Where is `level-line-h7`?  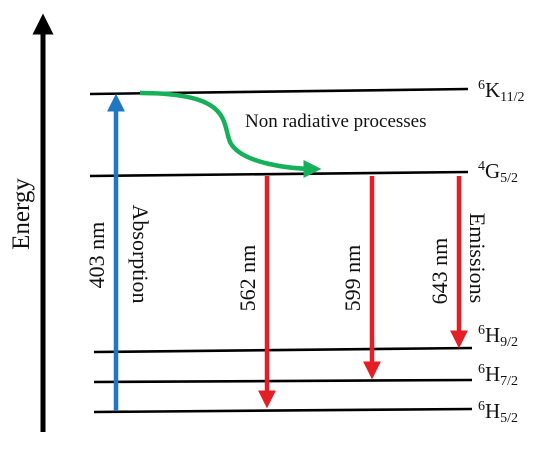
level-line-h7 is located at coordinates (283, 381).